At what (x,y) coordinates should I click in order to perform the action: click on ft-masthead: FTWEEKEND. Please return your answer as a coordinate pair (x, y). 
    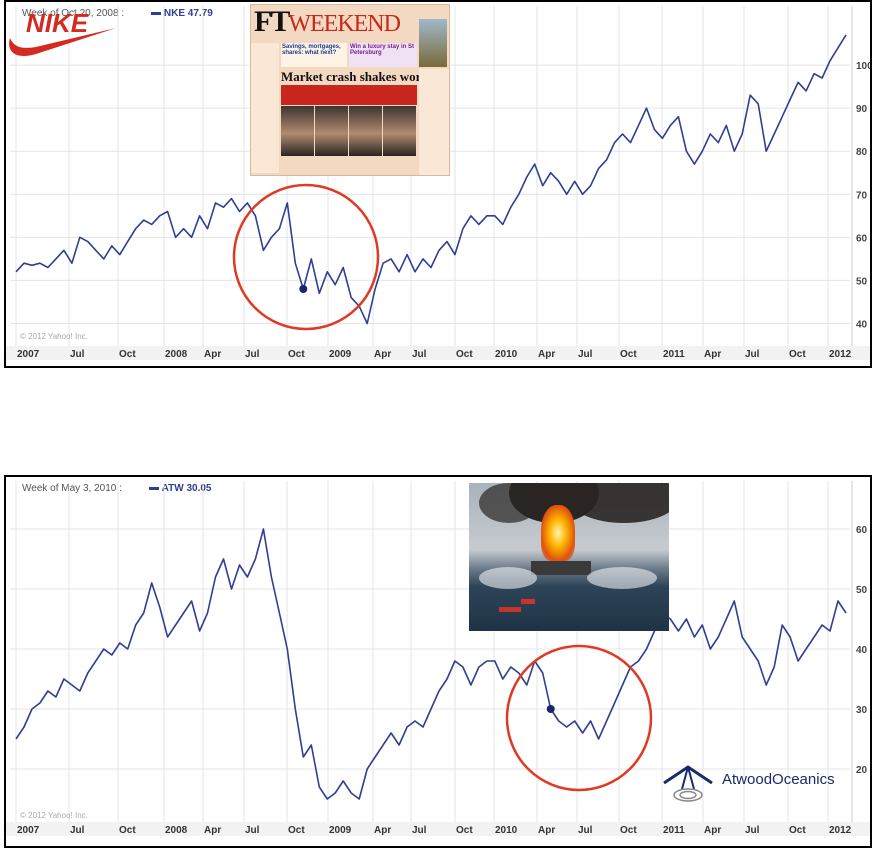
    Looking at the image, I should click on (327, 21).